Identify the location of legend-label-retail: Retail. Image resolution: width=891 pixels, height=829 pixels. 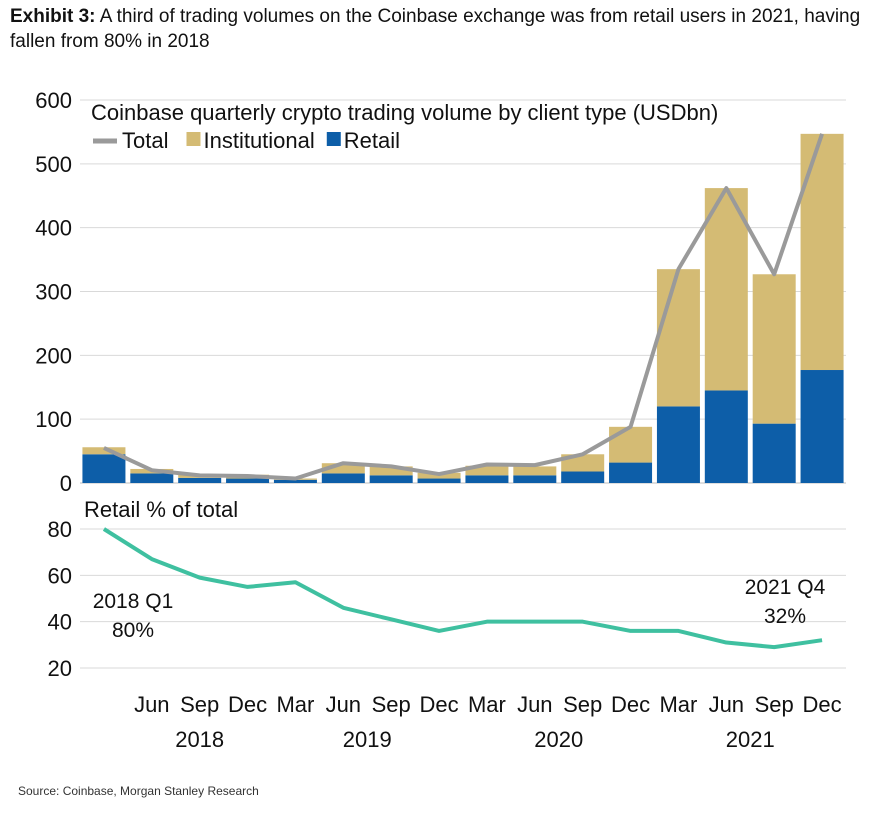
(372, 140).